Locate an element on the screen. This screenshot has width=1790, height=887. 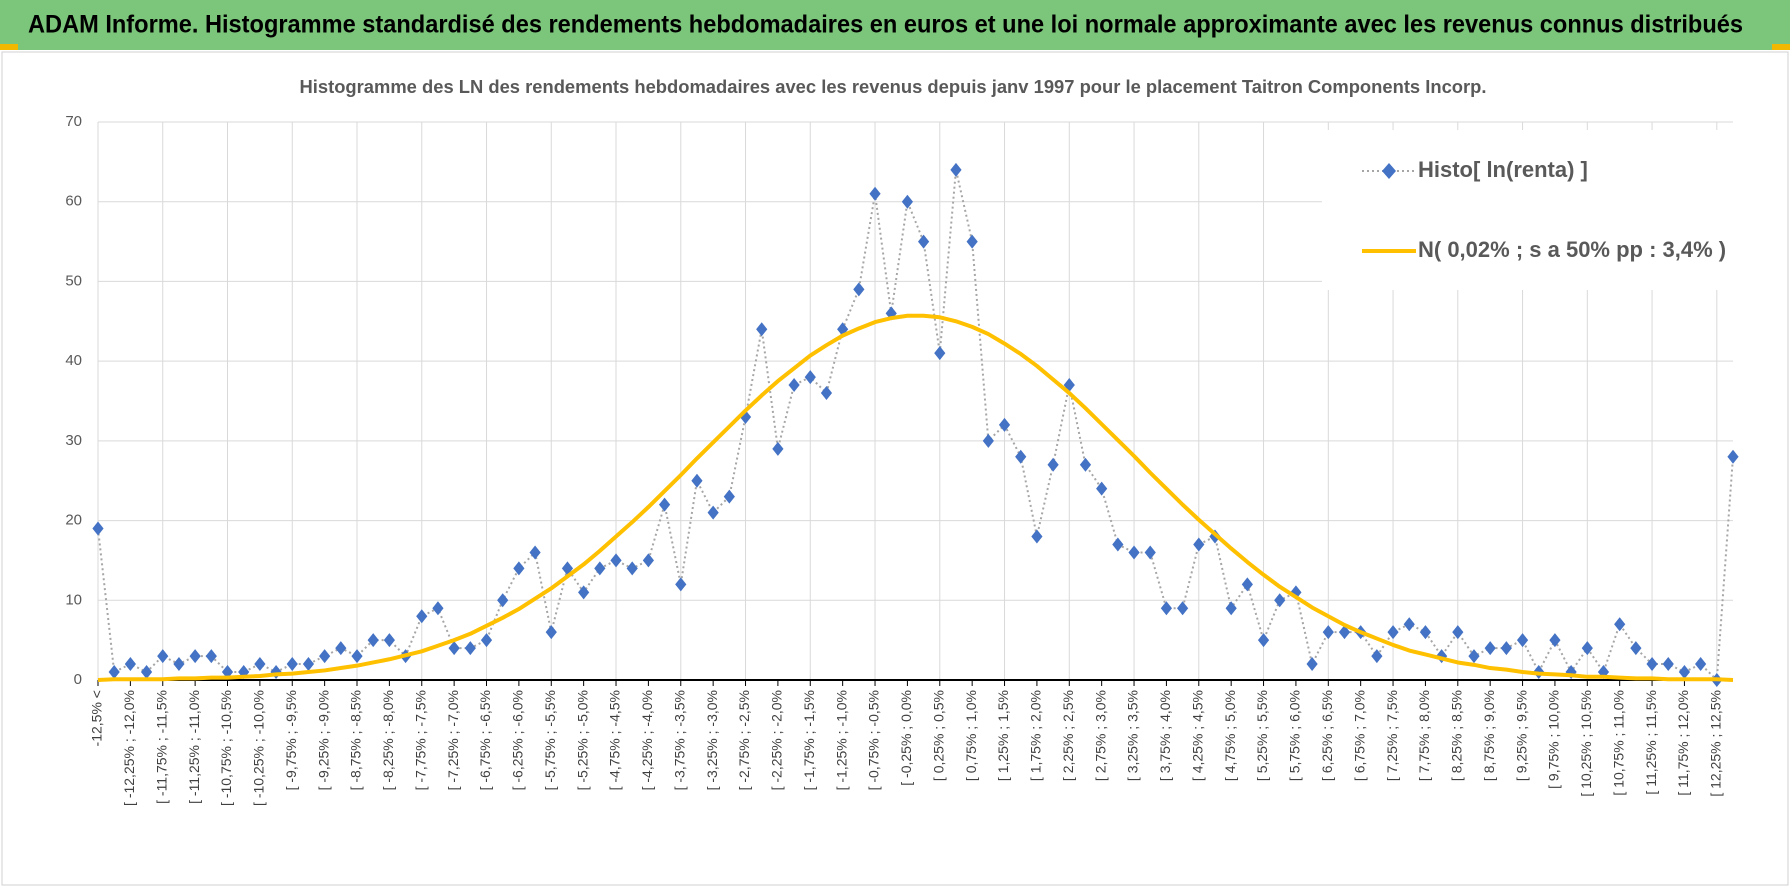
x-tick-label: [ 1,25% ; 1,5% is located at coordinates (1003, 735).